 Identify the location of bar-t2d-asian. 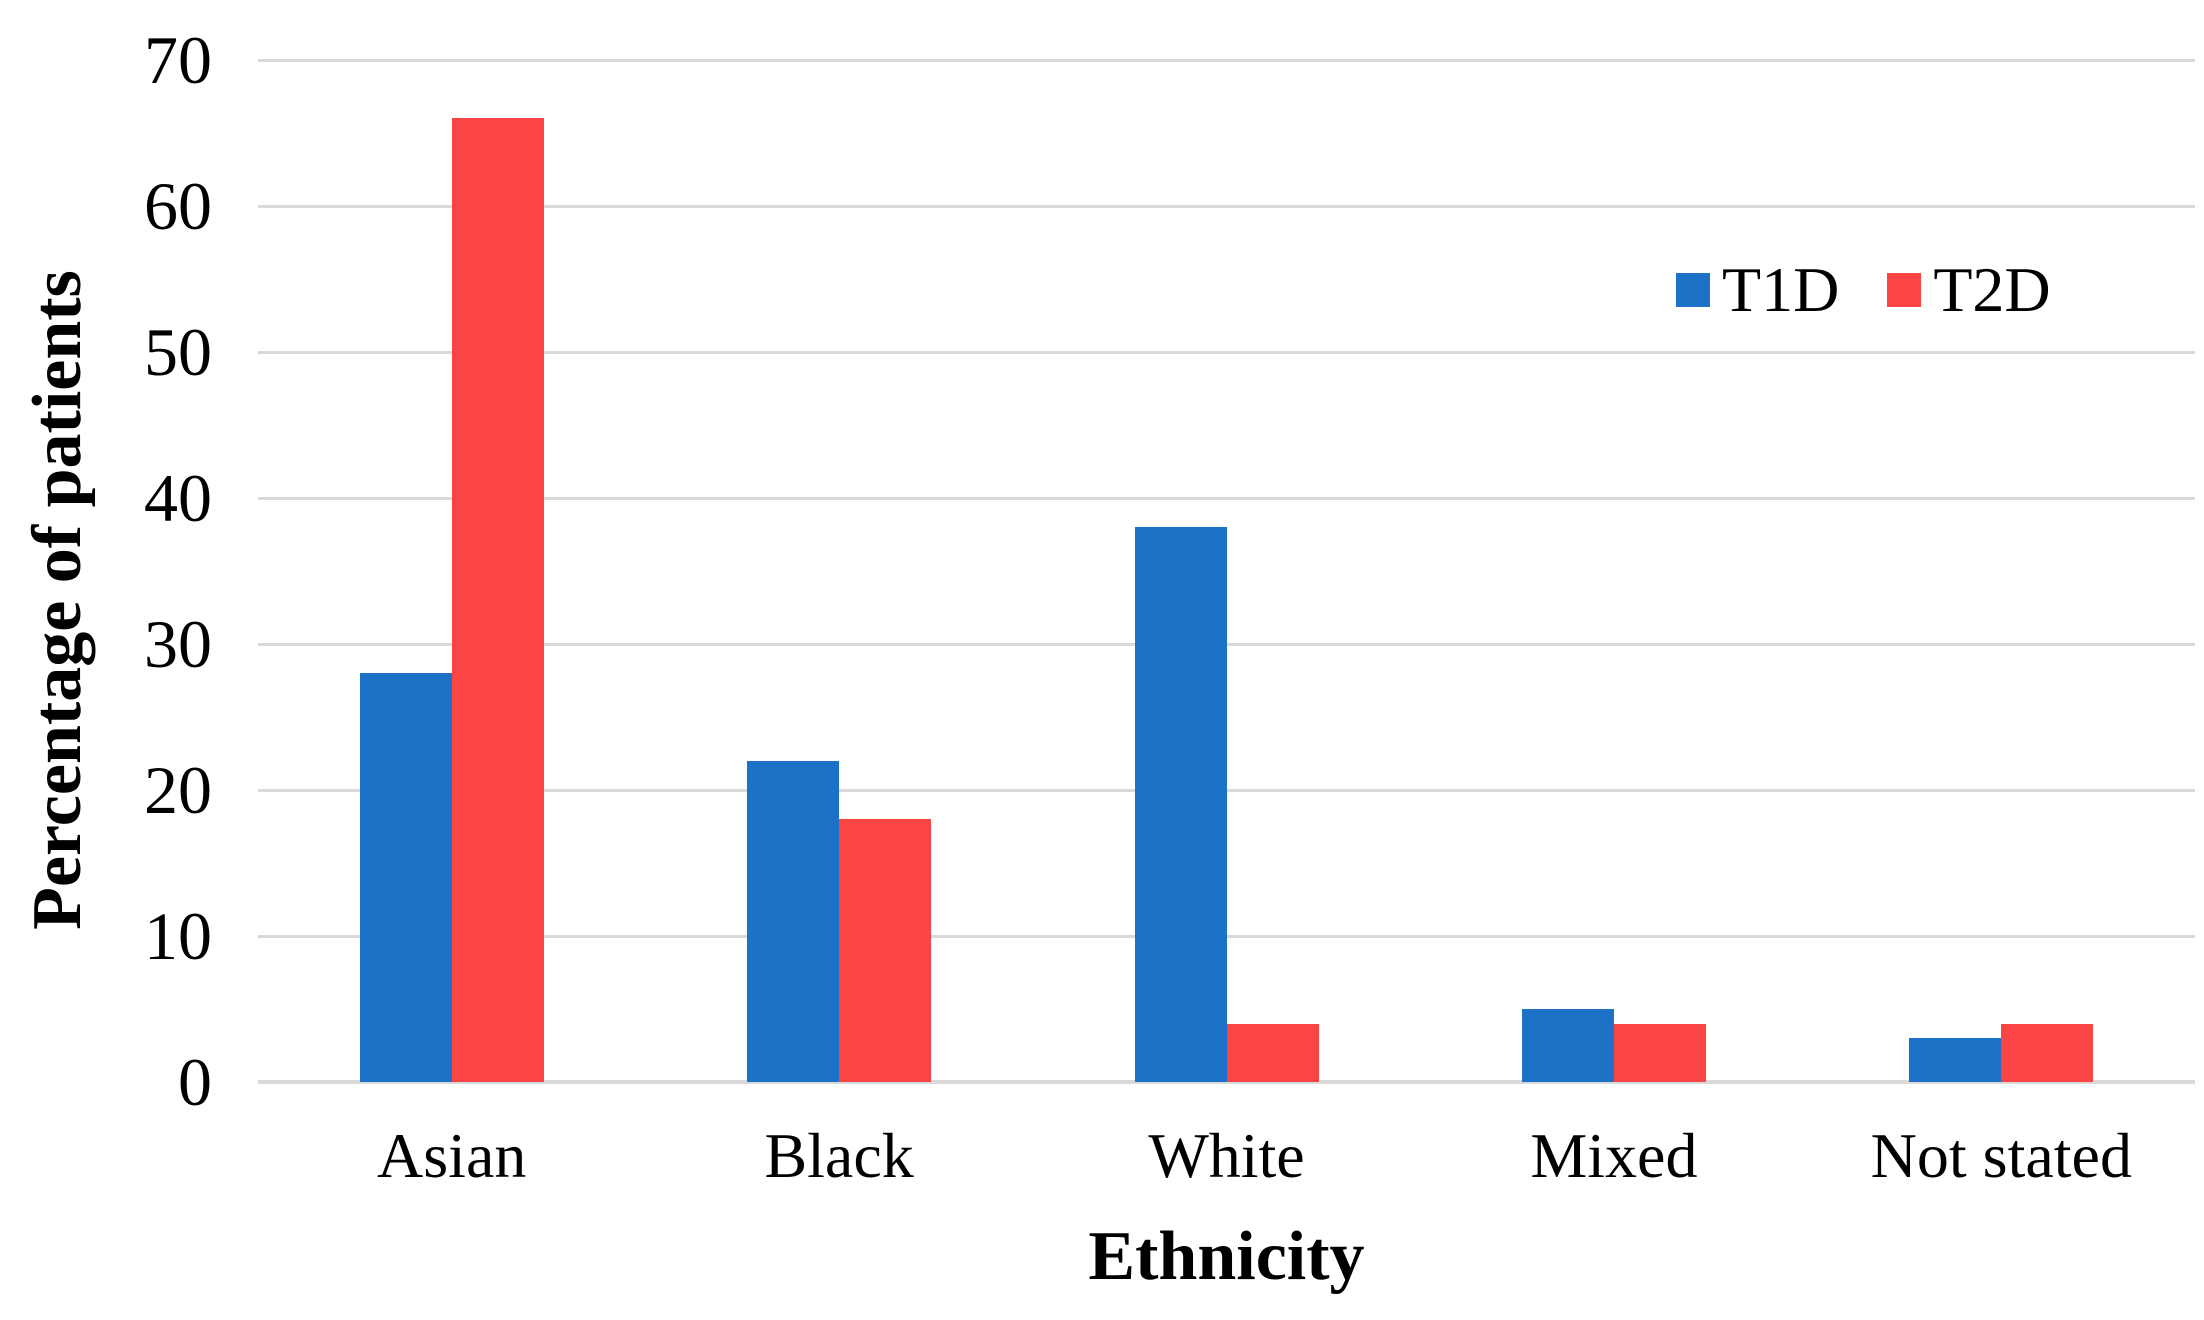
(497, 600).